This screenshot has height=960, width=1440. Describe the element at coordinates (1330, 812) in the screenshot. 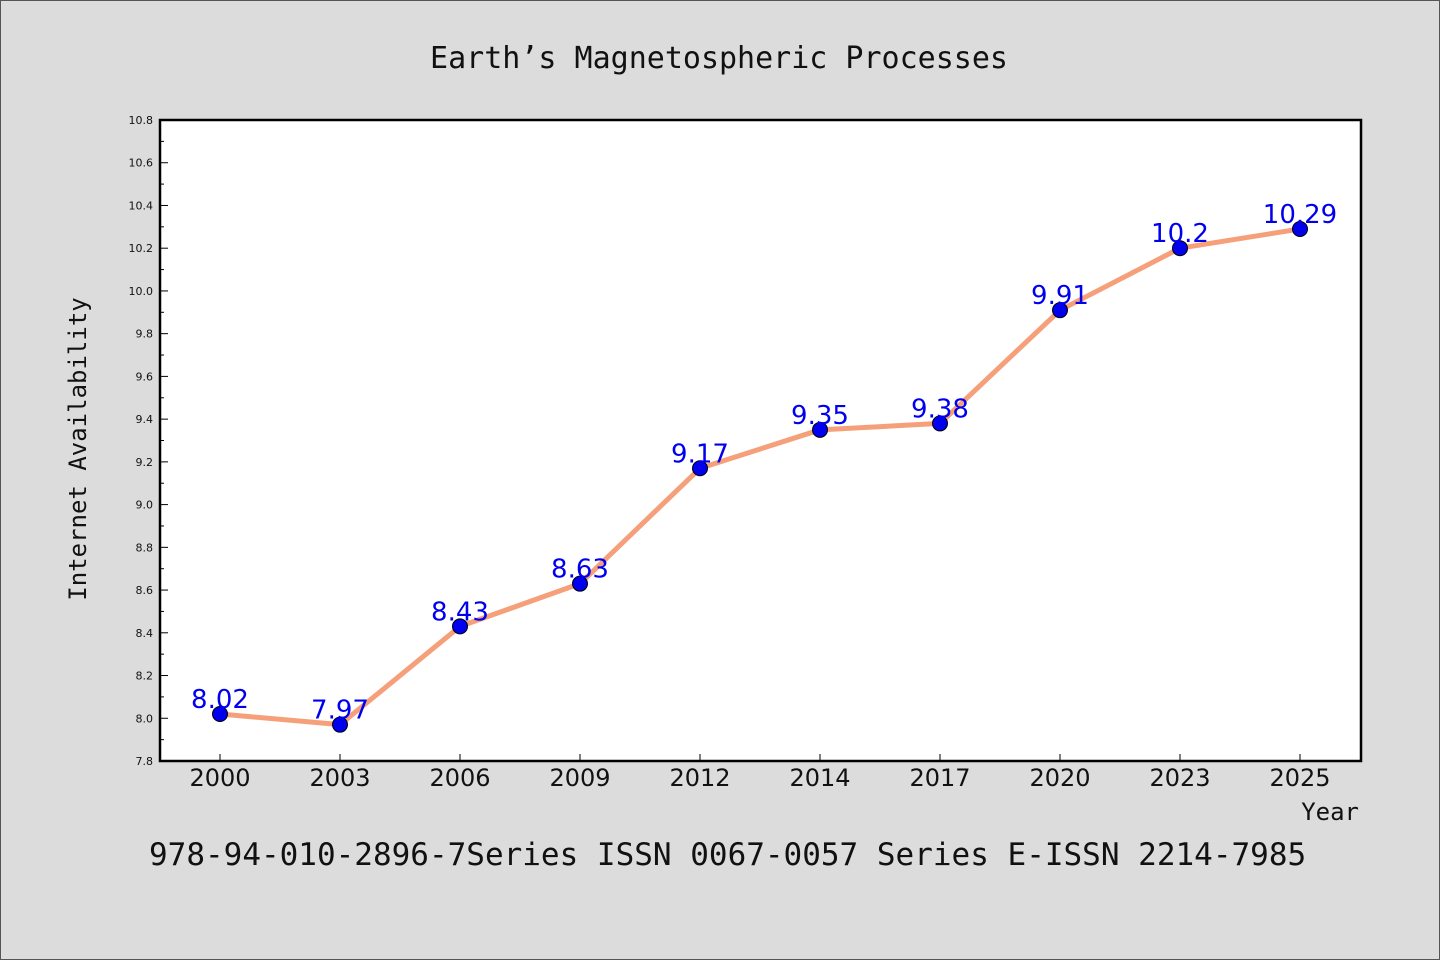

I see `x-axis-title: Year` at that location.